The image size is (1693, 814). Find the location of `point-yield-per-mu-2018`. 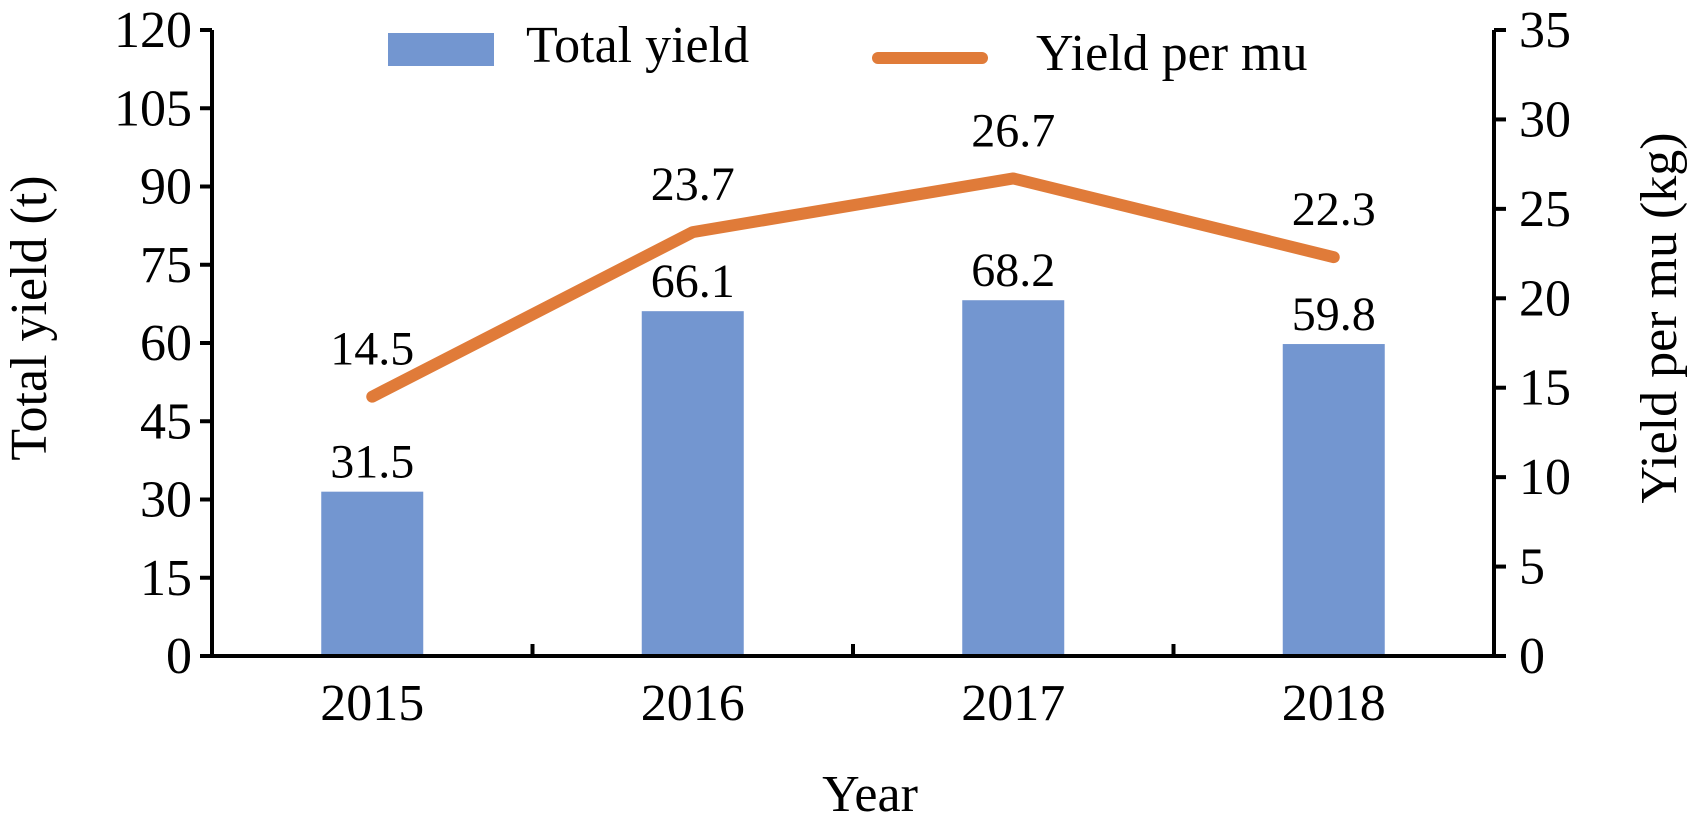

point-yield-per-mu-2018 is located at coordinates (1333, 257).